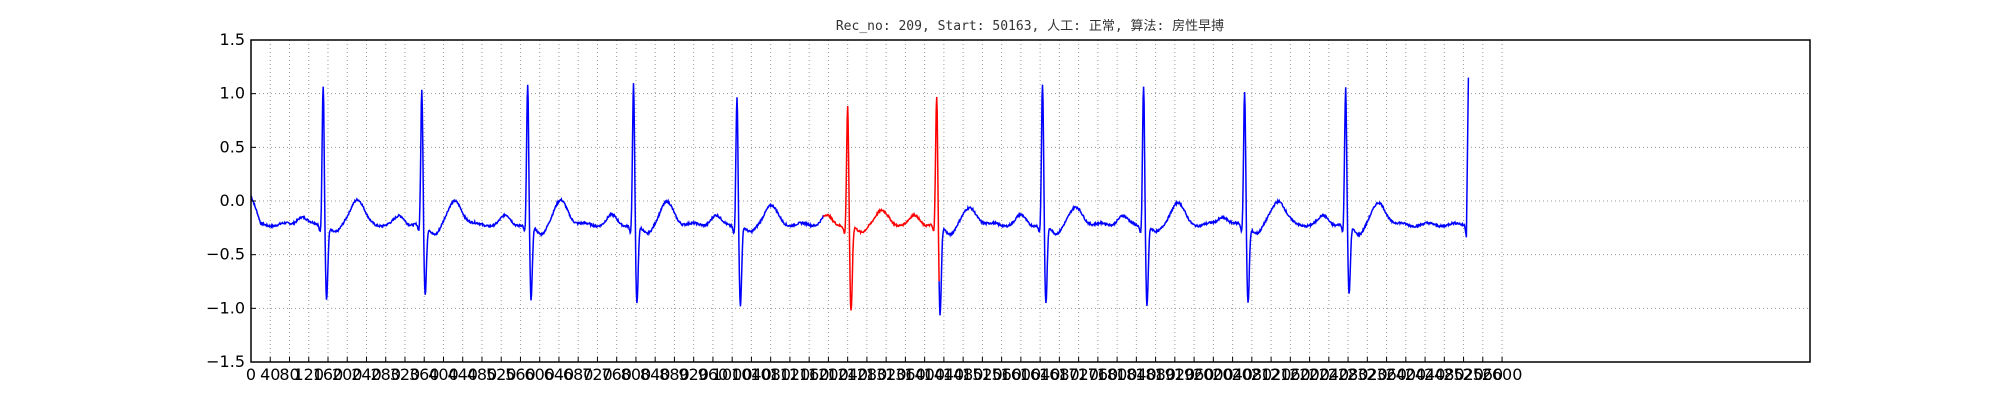  Describe the element at coordinates (232, 93) in the screenshot. I see `y-tick-label: 1.0` at that location.